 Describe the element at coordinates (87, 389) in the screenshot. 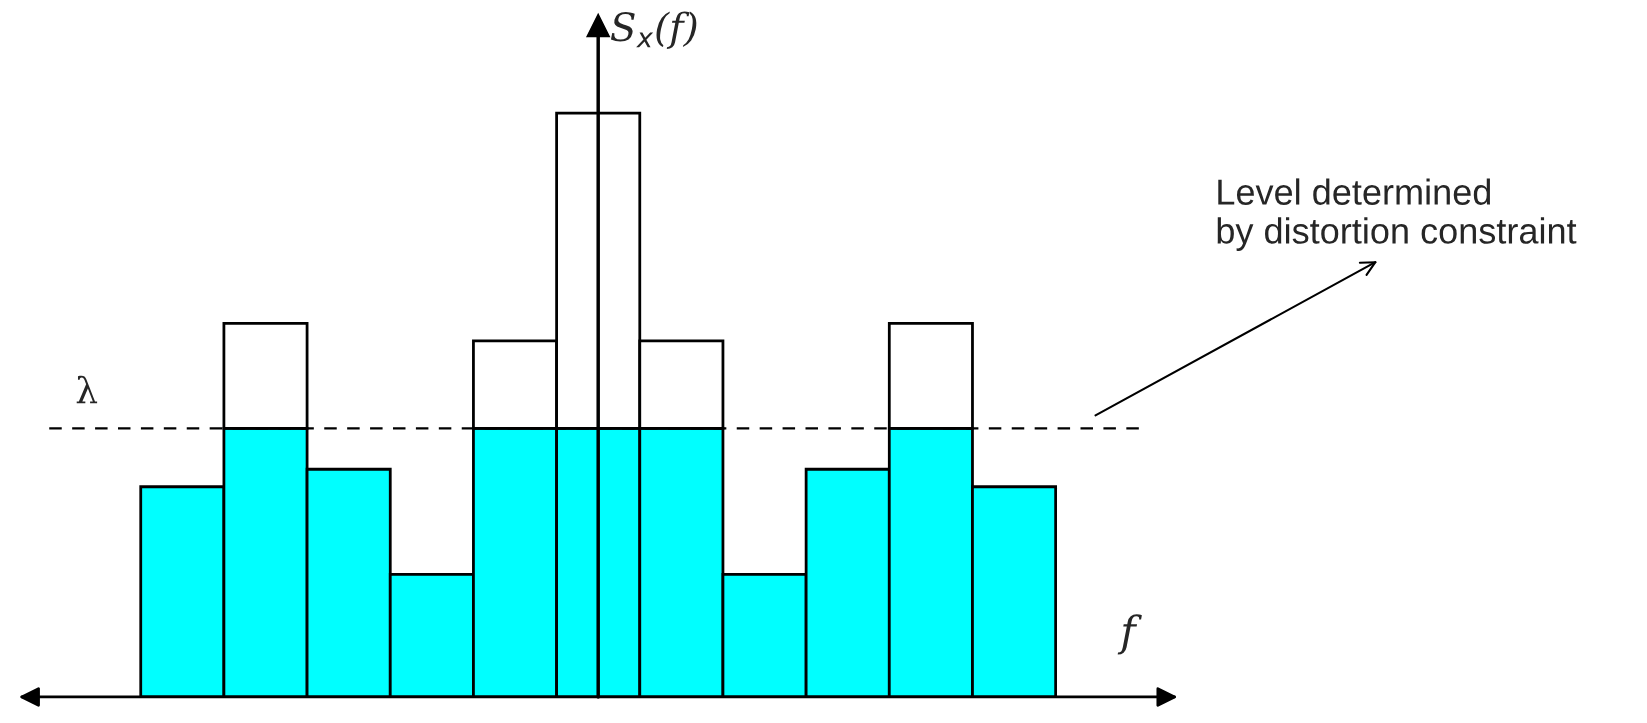

I see `ref-line-label: λ` at that location.